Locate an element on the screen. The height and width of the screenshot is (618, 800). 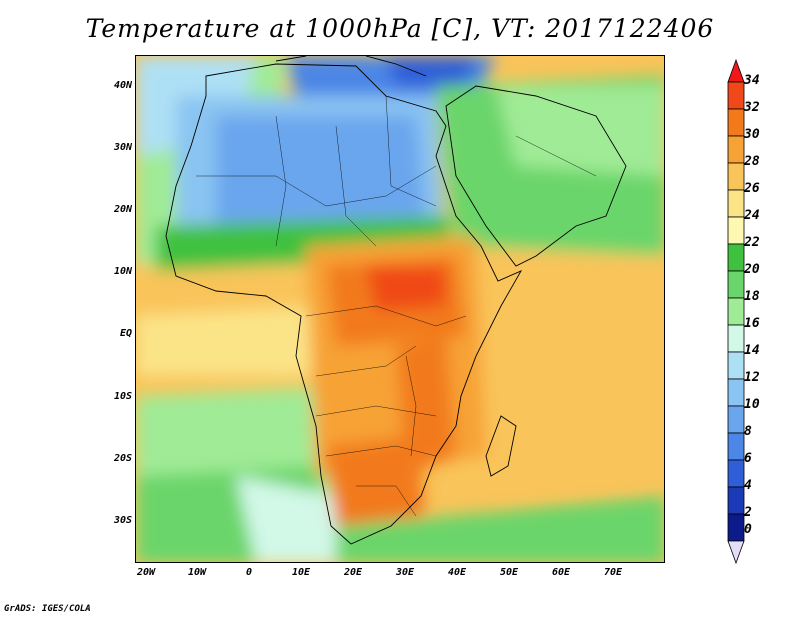
colorbar-label-32: 32 is located at coordinates (752, 107).